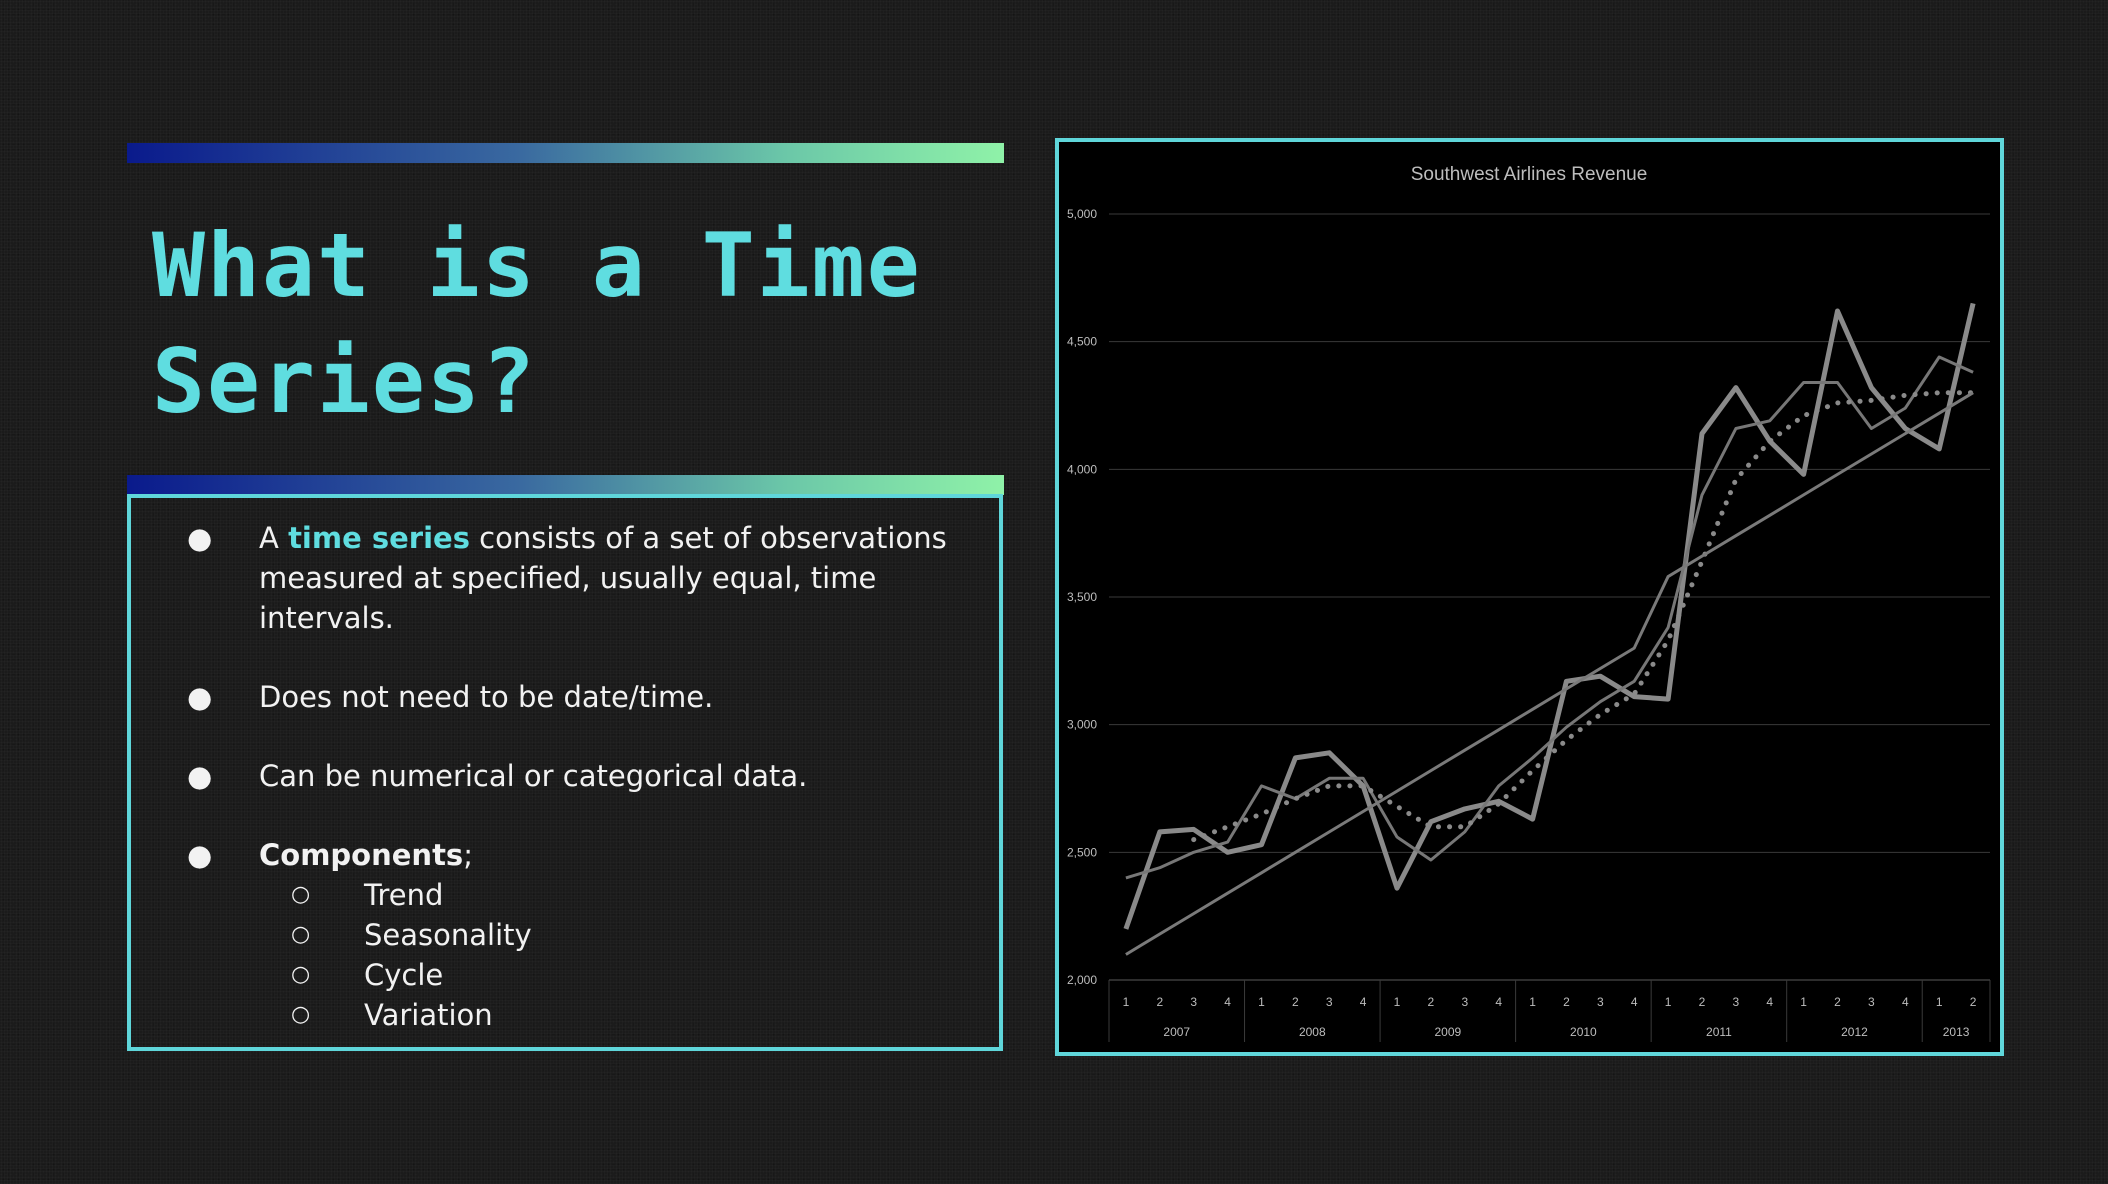  Describe the element at coordinates (555, 975) in the screenshot. I see `sub-bullet-item: ○ Cycle` at that location.